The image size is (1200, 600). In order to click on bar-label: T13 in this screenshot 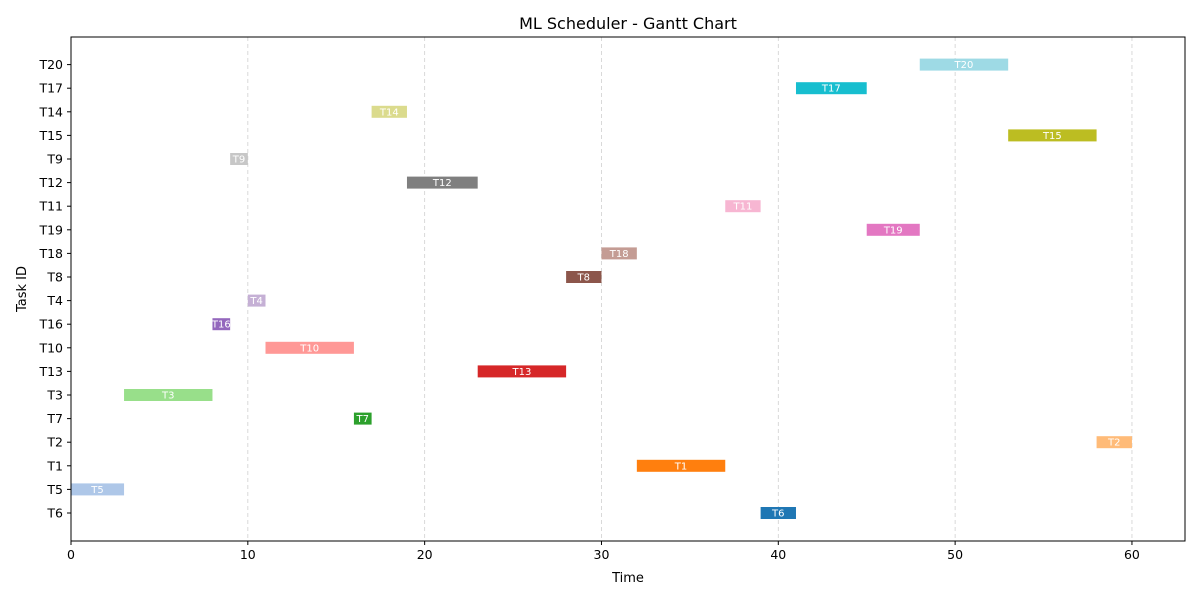, I will do `click(521, 372)`.